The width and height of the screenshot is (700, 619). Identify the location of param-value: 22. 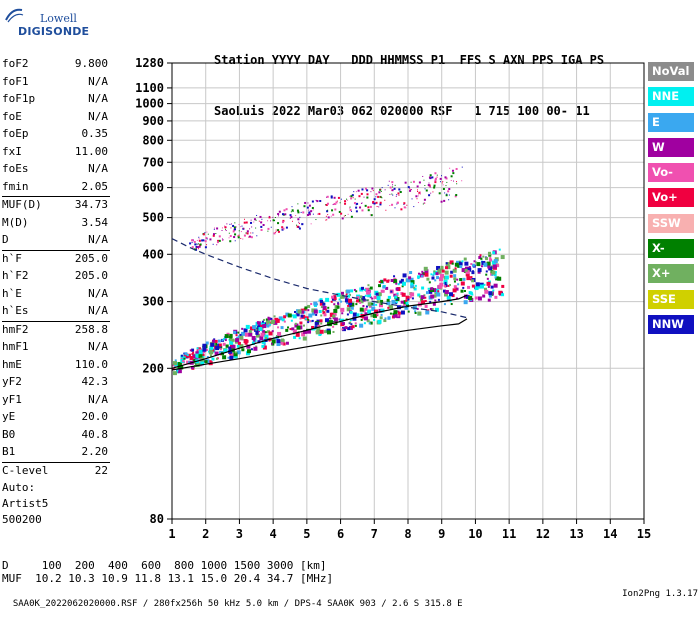
(101, 470).